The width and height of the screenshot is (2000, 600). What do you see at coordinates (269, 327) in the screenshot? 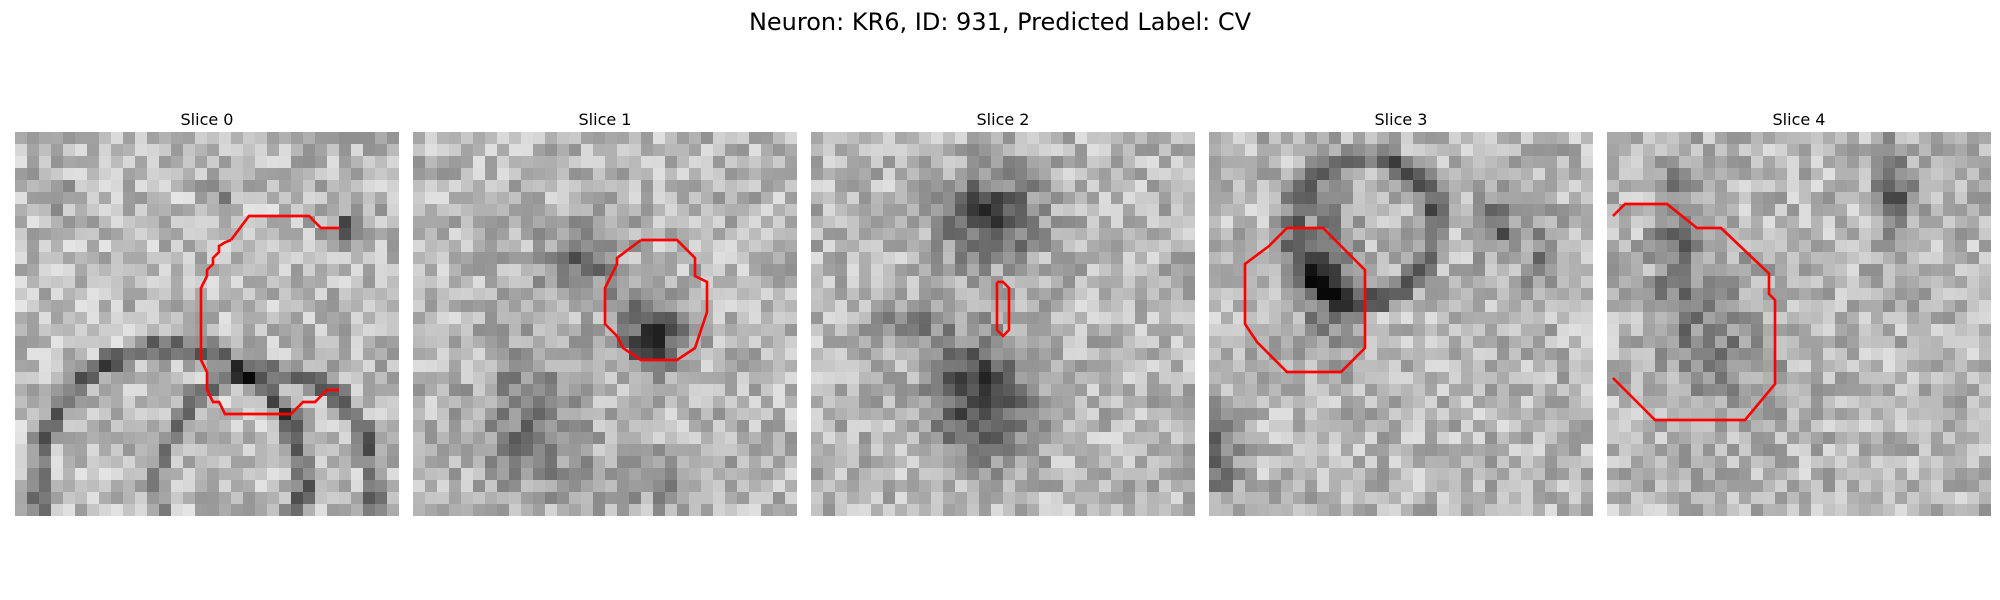
I see `contour-outline-0b` at bounding box center [269, 327].